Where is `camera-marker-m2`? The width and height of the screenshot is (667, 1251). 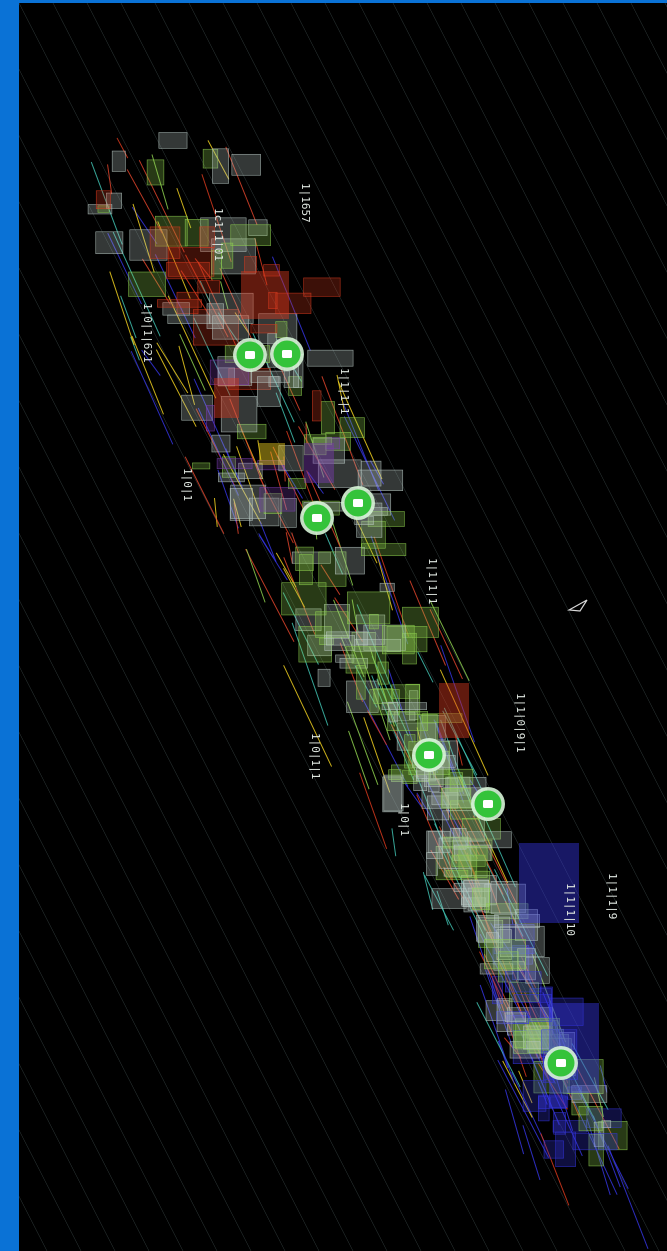
camera-marker-m2 is located at coordinates (287, 354).